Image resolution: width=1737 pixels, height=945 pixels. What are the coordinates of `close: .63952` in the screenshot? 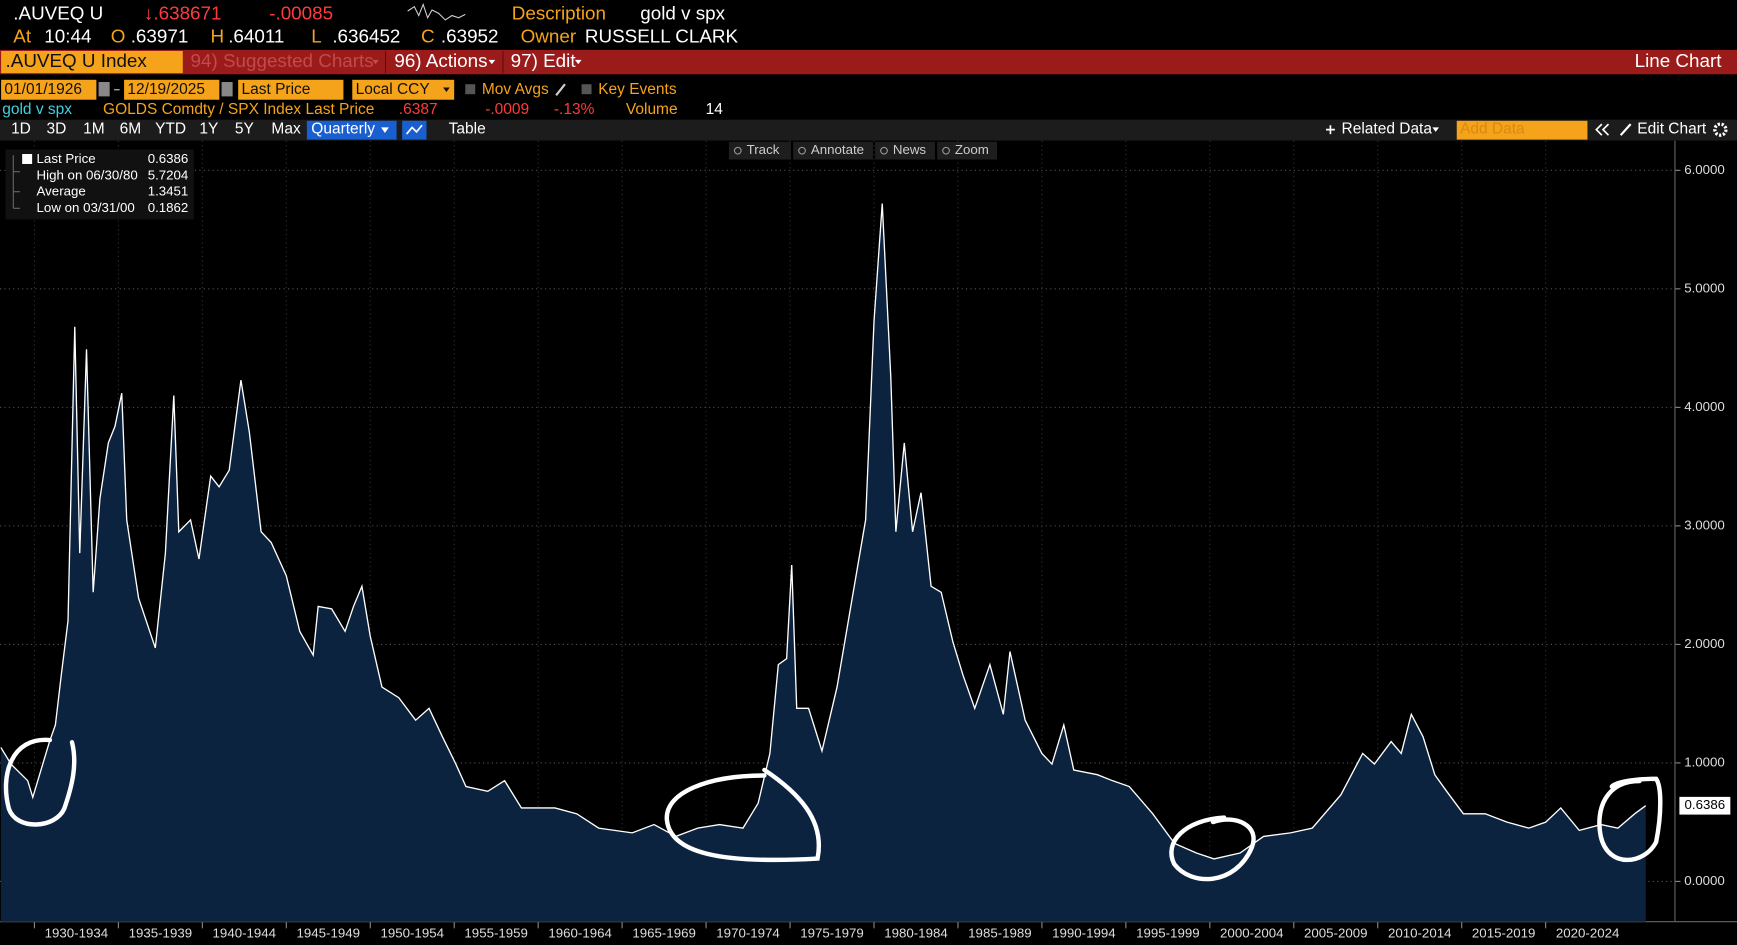 It's located at (470, 36).